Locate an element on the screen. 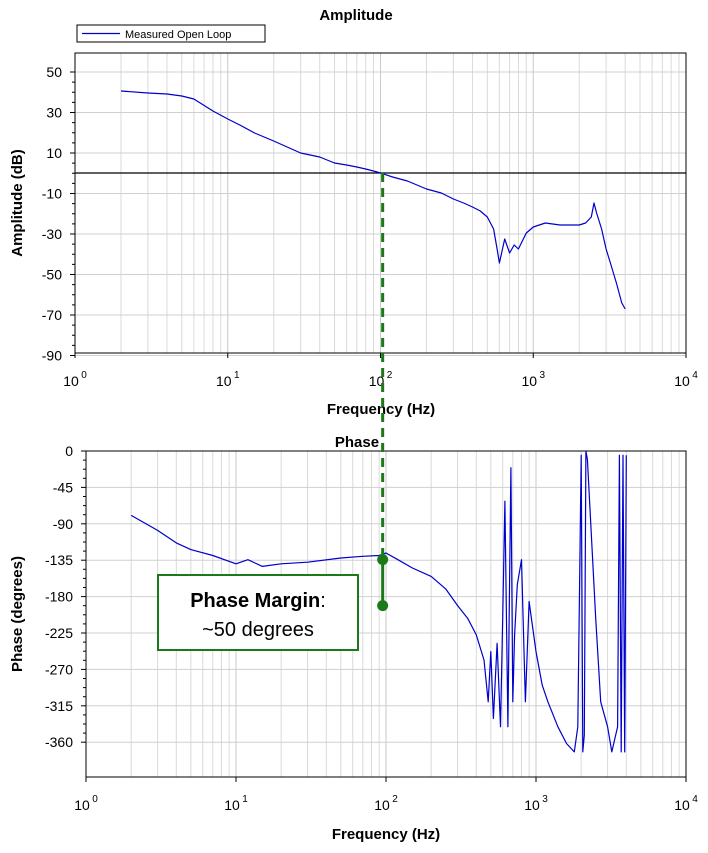 This screenshot has width=708, height=853. ph-y-tick-label: -135 is located at coordinates (59, 560).